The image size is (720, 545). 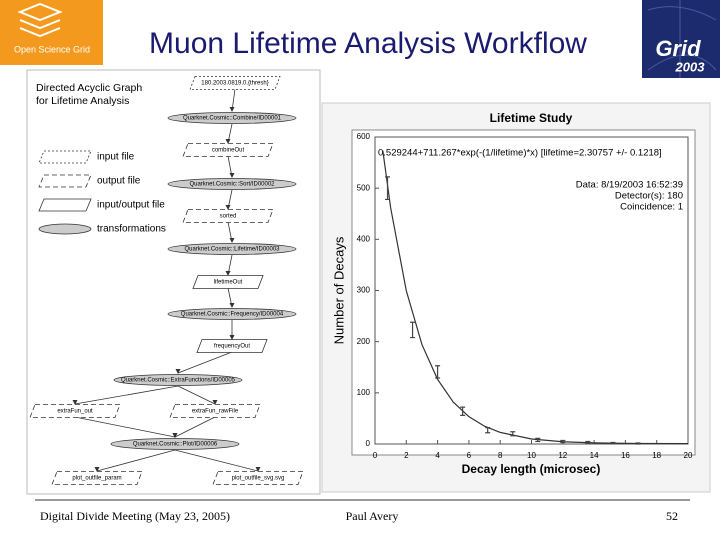 I want to click on node-label: Quarknet.Cosmic::ExtraFunctions/ID00005, so click(x=178, y=381).